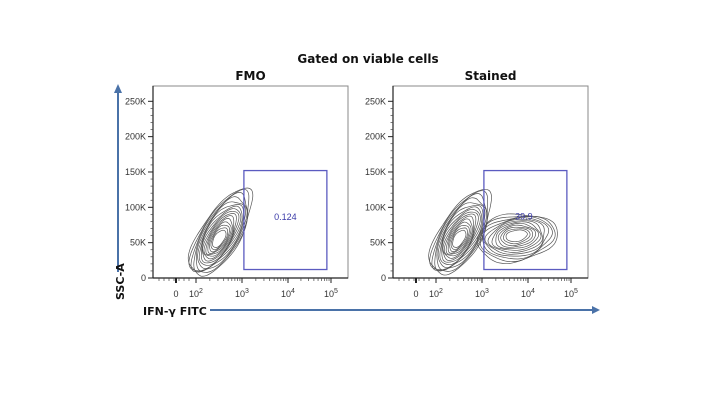 Image resolution: width=720 pixels, height=405 pixels. Describe the element at coordinates (175, 311) in the screenshot. I see `x-axis-label: IFN-γ FITC` at that location.